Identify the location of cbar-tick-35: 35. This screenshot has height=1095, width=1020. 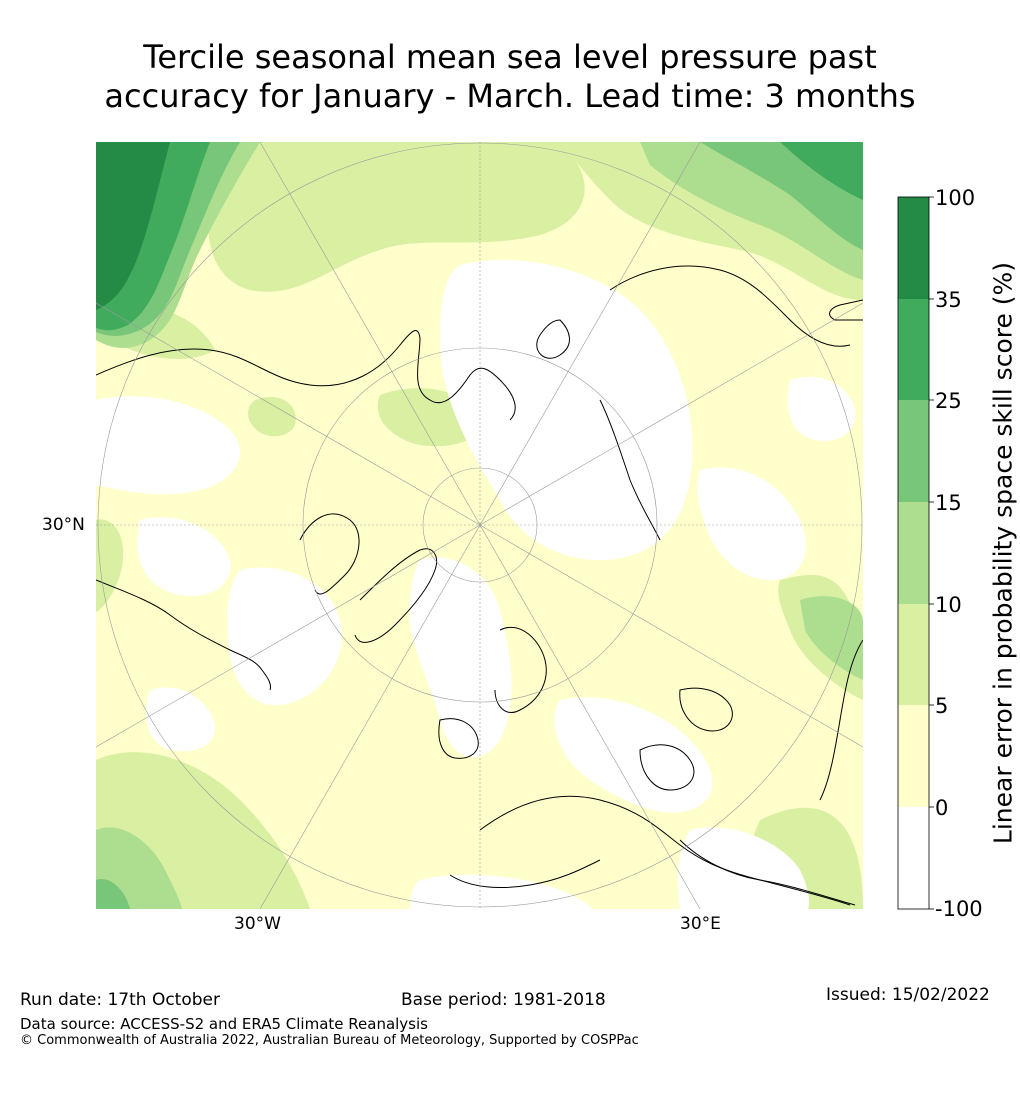
(948, 300).